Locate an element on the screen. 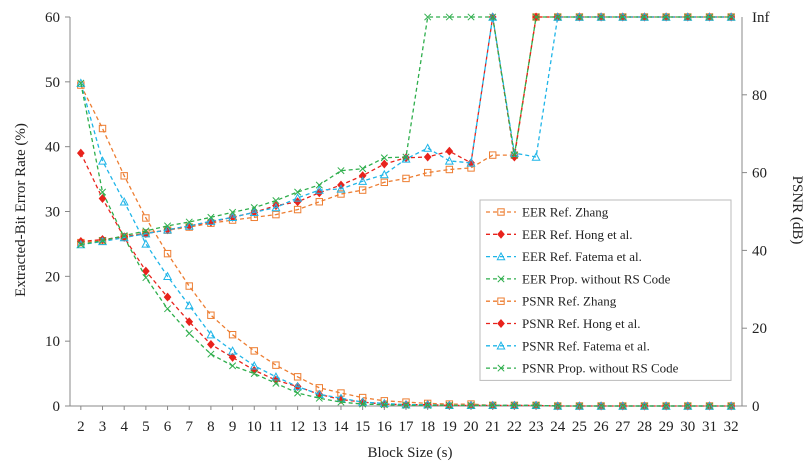 The width and height of the screenshot is (806, 465). legend-box is located at coordinates (605, 290).